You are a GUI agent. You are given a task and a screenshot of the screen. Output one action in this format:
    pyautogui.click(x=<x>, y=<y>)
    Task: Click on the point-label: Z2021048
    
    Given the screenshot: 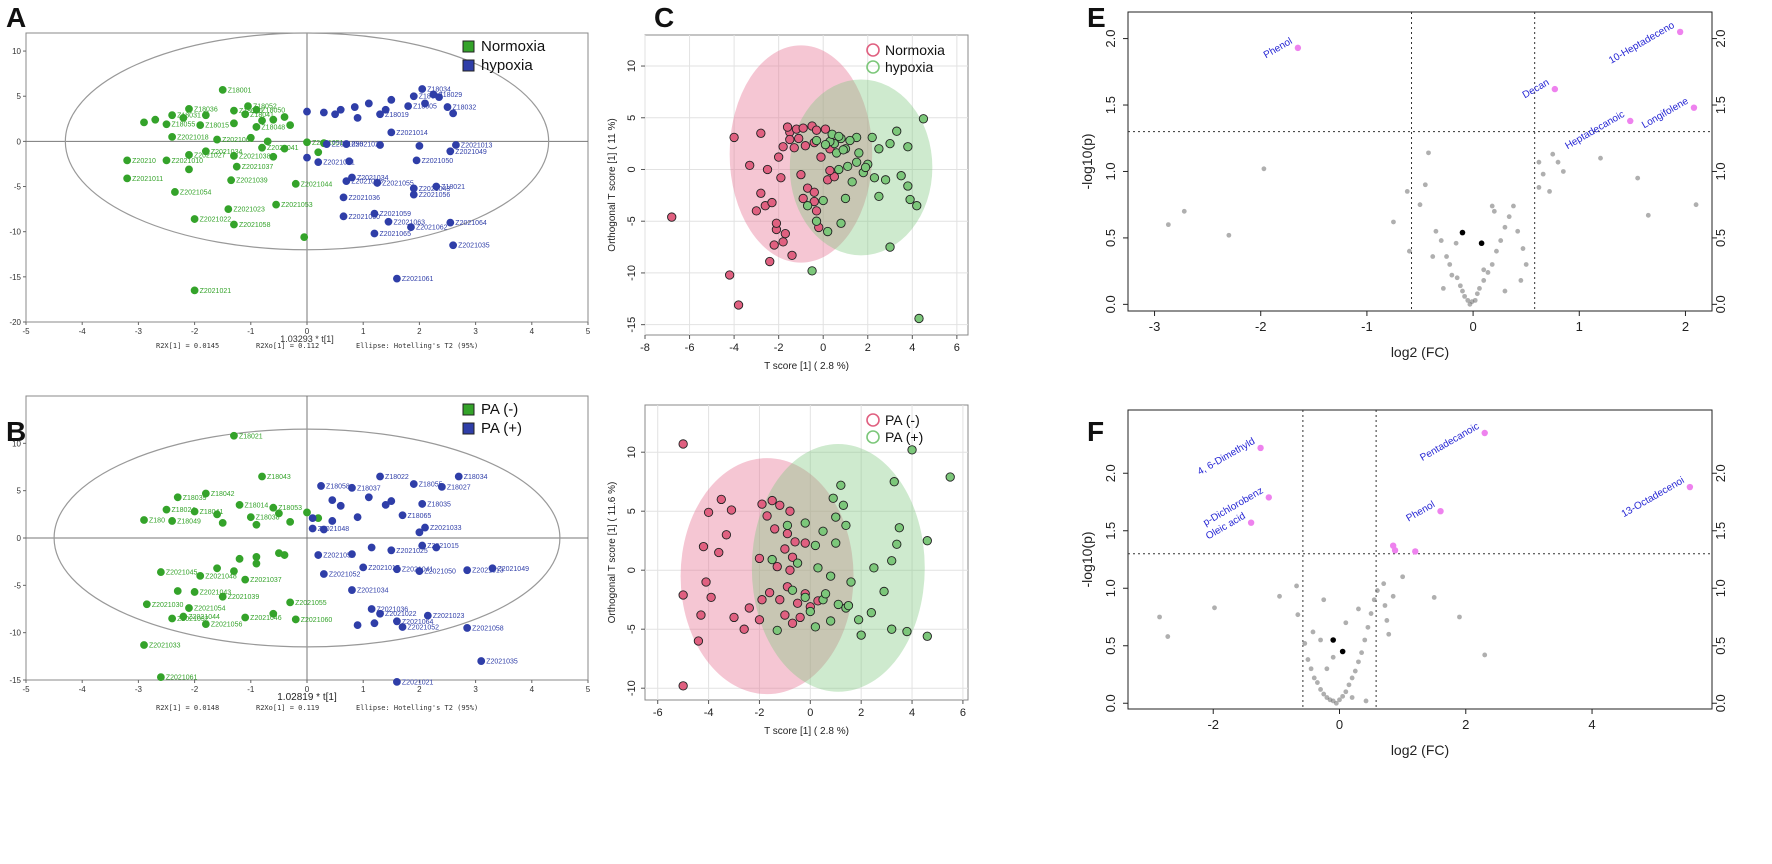 What is the action you would take?
    pyautogui.click(x=334, y=529)
    